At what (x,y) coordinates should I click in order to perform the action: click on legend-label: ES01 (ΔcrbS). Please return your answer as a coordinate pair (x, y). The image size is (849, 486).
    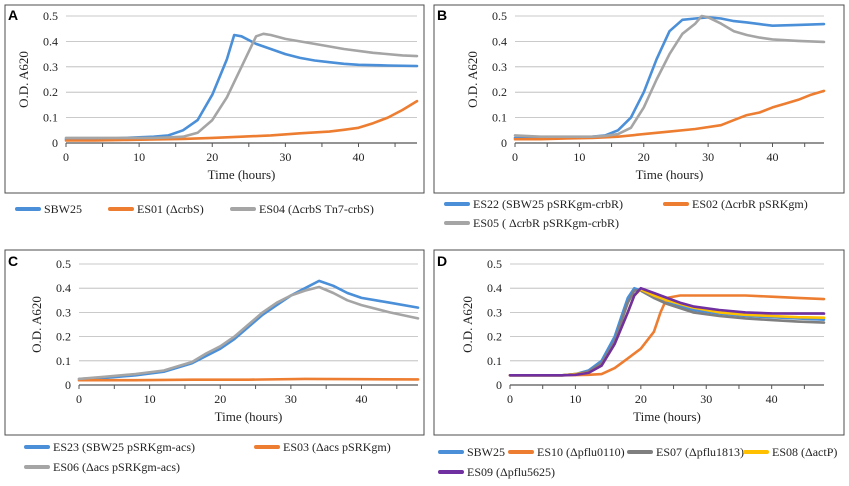
    Looking at the image, I should click on (170, 209).